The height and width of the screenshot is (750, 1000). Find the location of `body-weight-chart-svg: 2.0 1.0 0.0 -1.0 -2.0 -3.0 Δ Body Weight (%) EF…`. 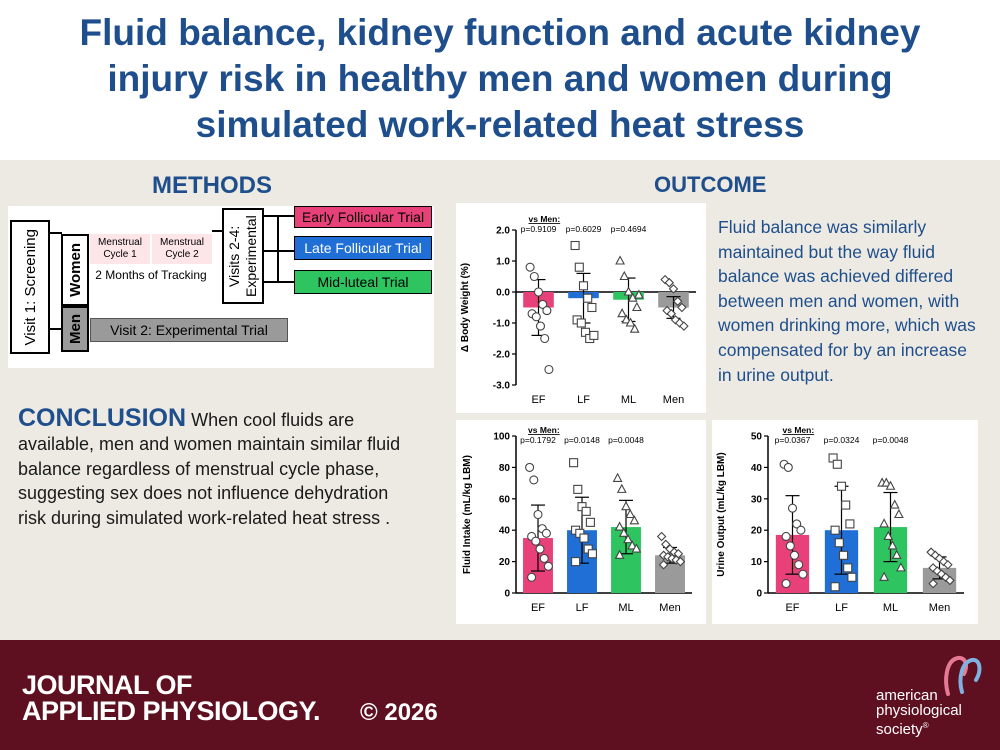

body-weight-chart-svg: 2.0 1.0 0.0 -1.0 -2.0 -3.0 Δ Body Weight (%) EF… is located at coordinates (578, 310).